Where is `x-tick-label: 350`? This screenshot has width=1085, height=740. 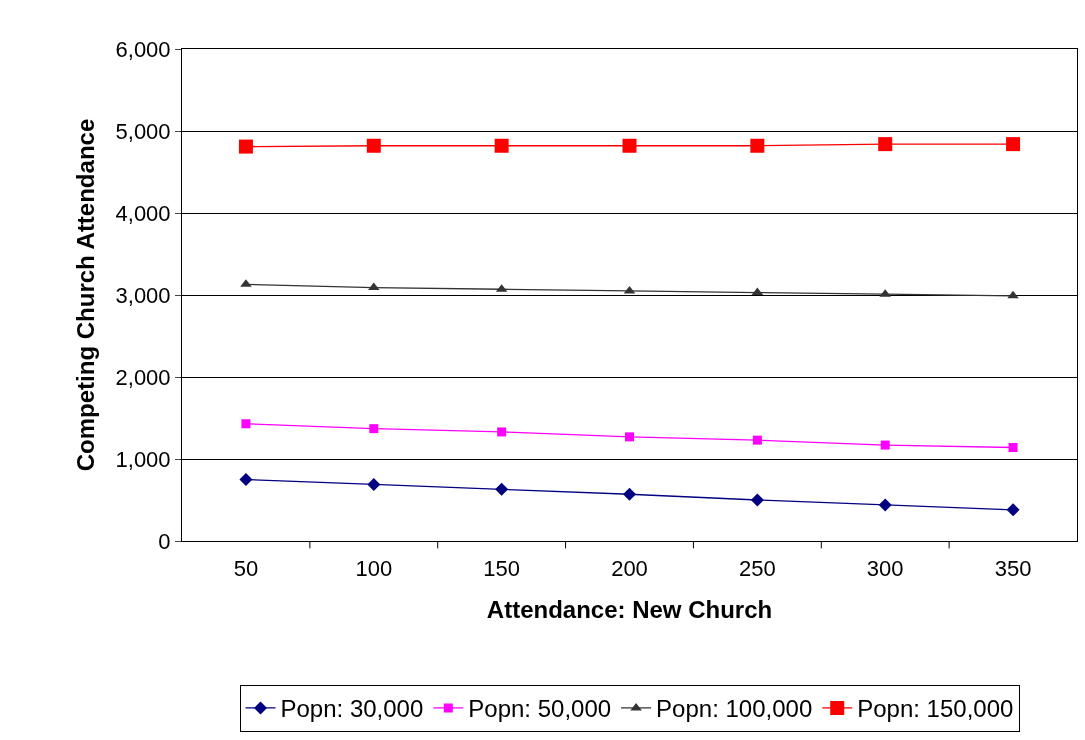
x-tick-label: 350 is located at coordinates (1013, 569).